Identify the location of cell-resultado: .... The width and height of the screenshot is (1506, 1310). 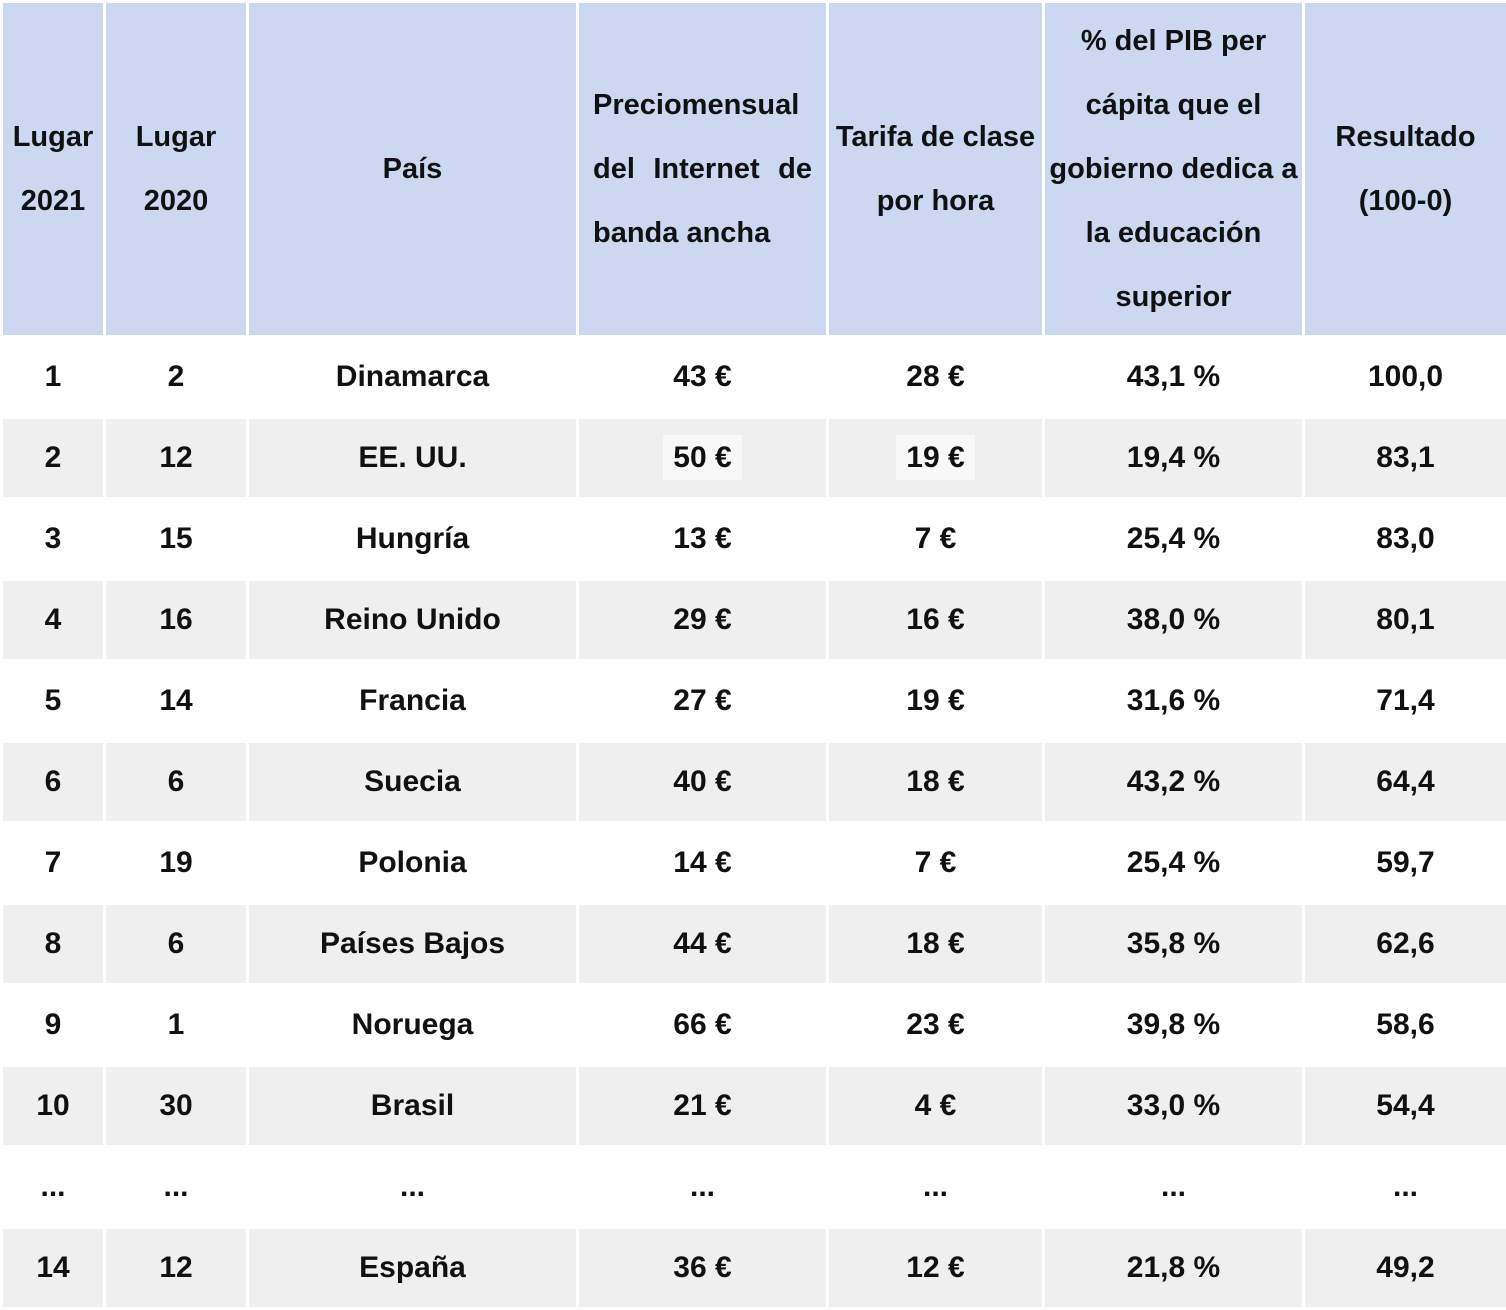
(1405, 1187).